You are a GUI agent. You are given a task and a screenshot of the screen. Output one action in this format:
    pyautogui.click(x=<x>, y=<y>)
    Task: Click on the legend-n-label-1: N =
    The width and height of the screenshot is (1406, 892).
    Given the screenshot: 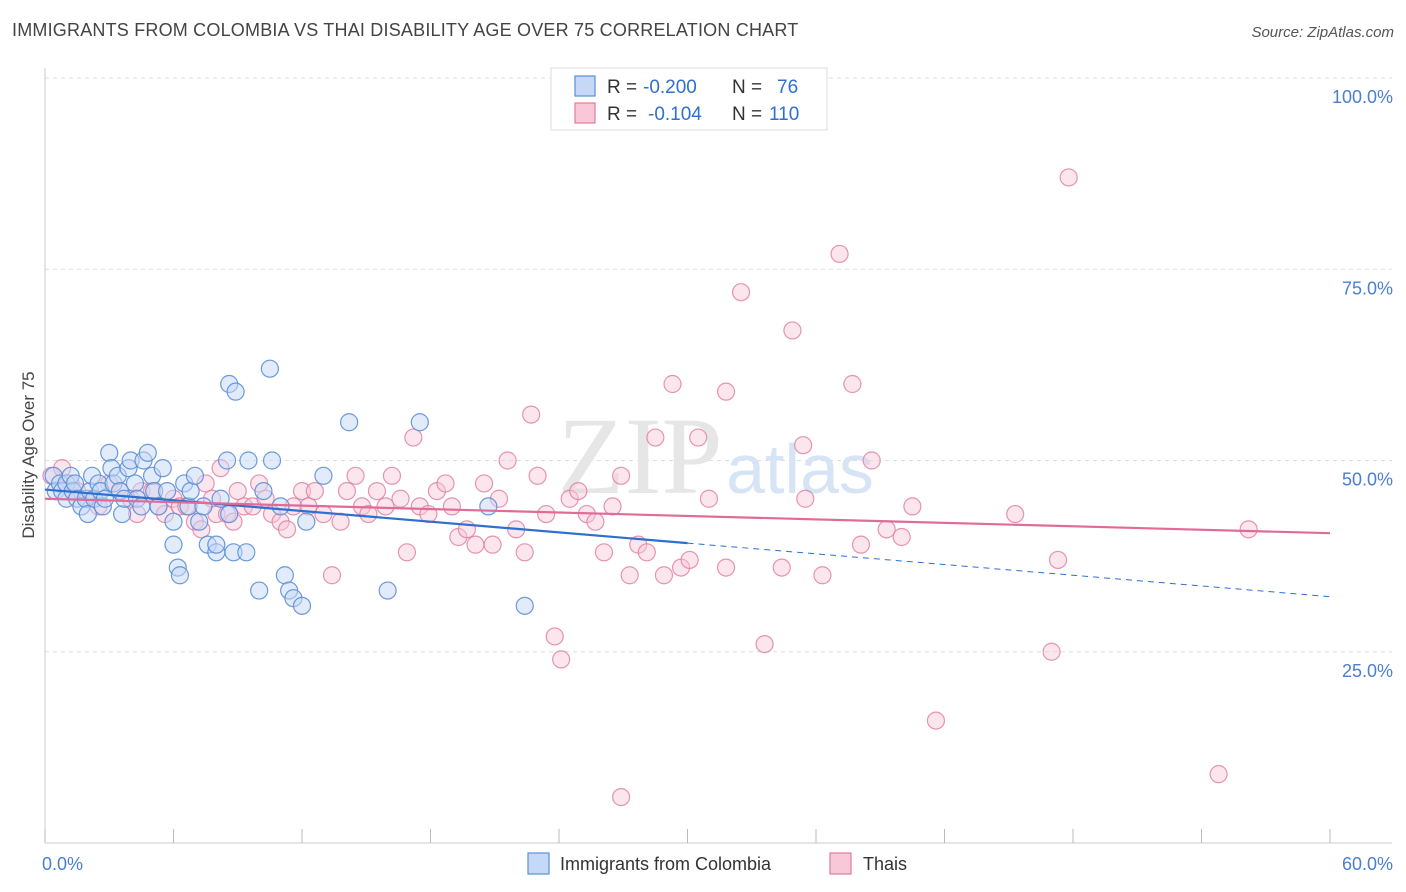 What is the action you would take?
    pyautogui.click(x=747, y=87)
    